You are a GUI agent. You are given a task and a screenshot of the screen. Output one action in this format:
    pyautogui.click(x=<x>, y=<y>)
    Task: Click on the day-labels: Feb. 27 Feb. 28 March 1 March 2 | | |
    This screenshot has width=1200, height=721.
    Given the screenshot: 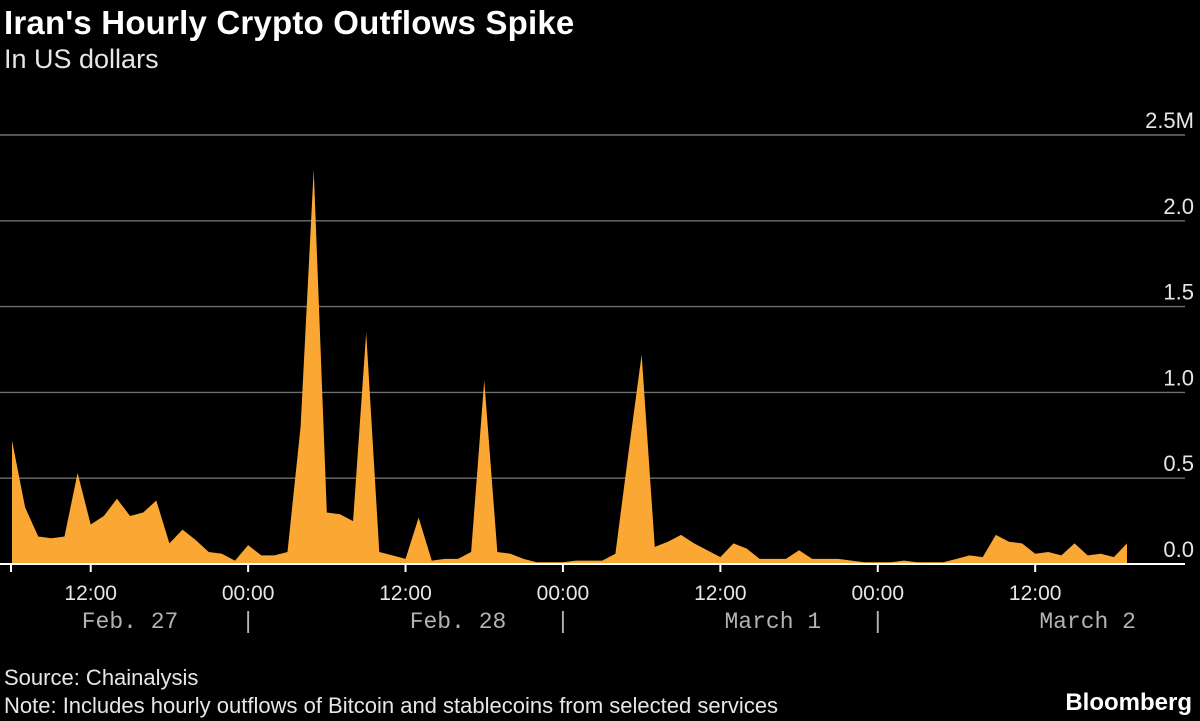 What is the action you would take?
    pyautogui.click(x=609, y=622)
    